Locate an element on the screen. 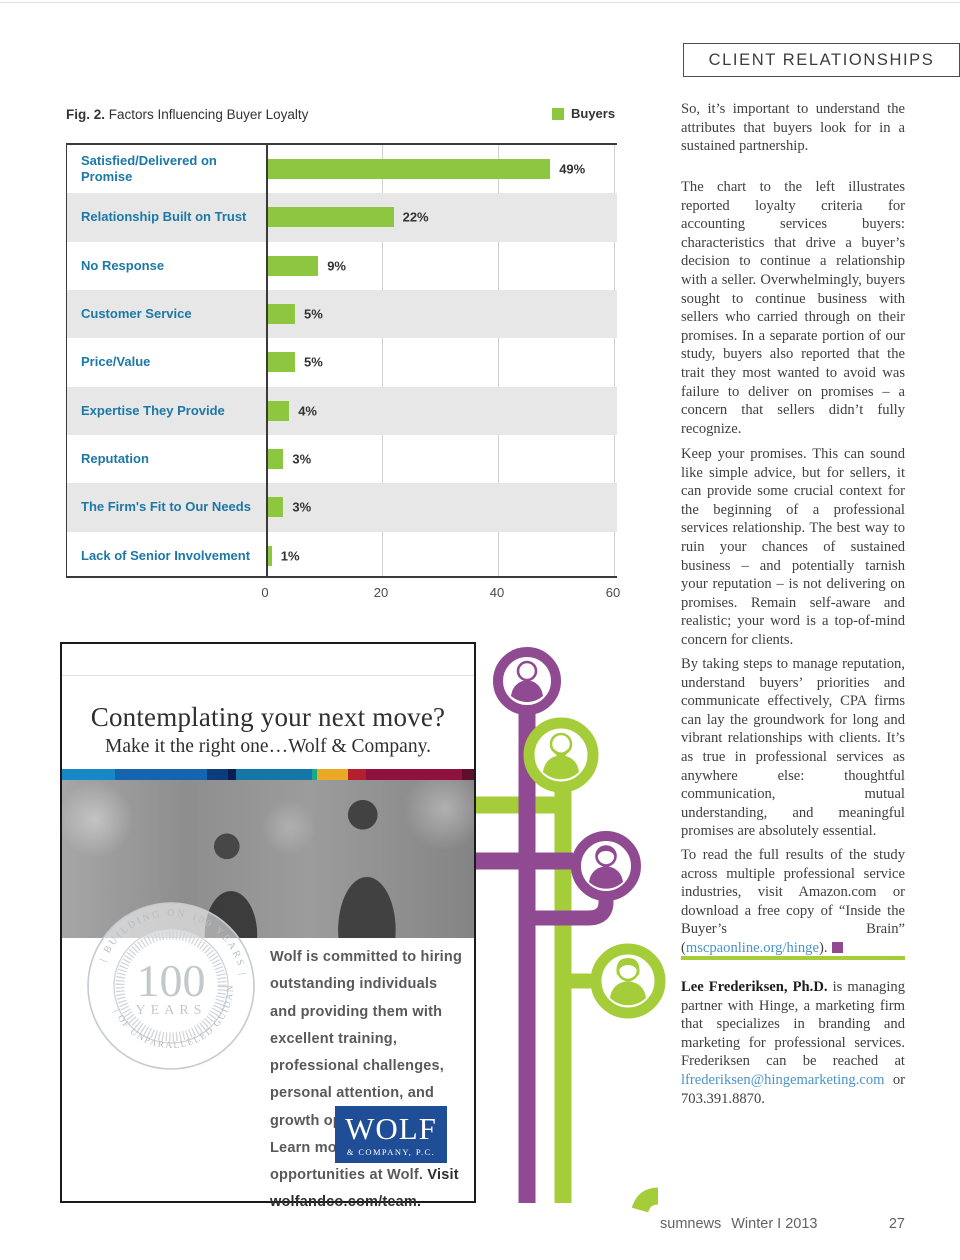 This screenshot has height=1260, width=960. chart-category-label: Price/Value is located at coordinates (116, 362).